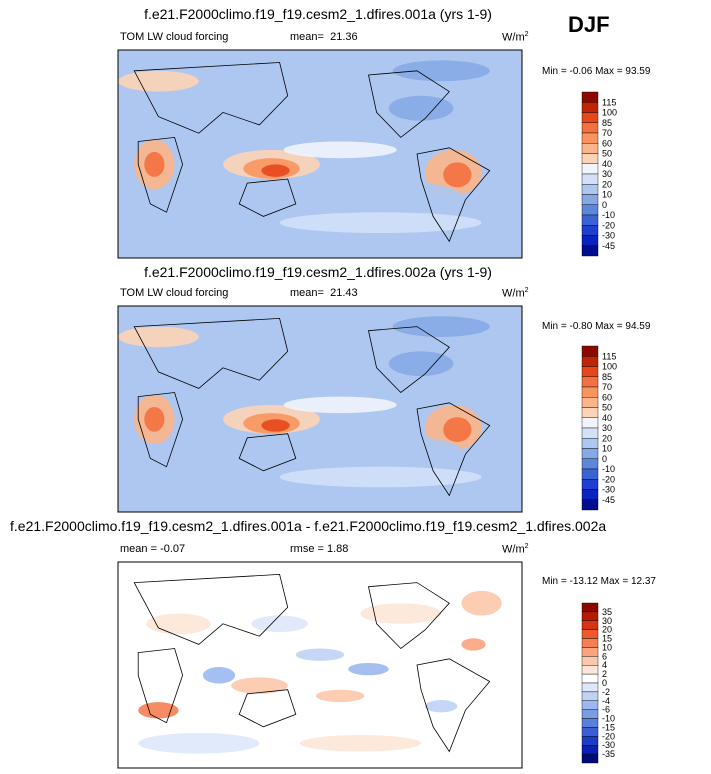 This screenshot has height=774, width=711. I want to click on colorbar-3-tick-label: 10, so click(607, 647).